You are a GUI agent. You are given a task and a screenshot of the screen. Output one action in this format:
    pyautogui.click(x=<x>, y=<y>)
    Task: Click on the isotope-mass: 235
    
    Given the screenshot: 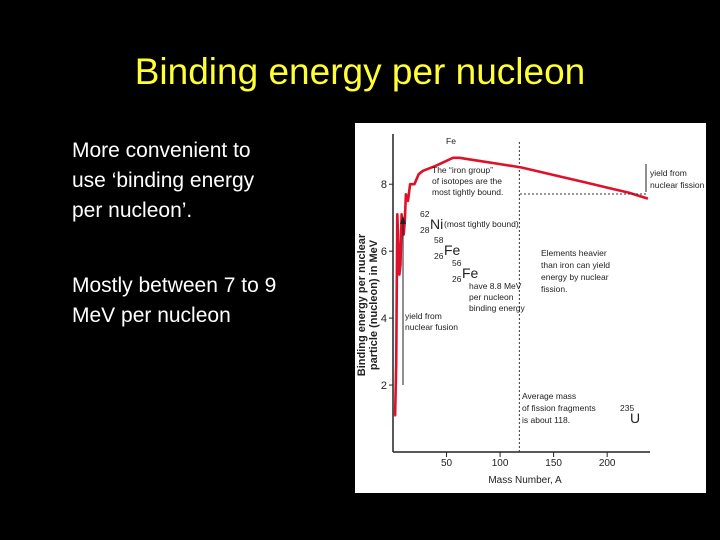 What is the action you would take?
    pyautogui.click(x=627, y=408)
    